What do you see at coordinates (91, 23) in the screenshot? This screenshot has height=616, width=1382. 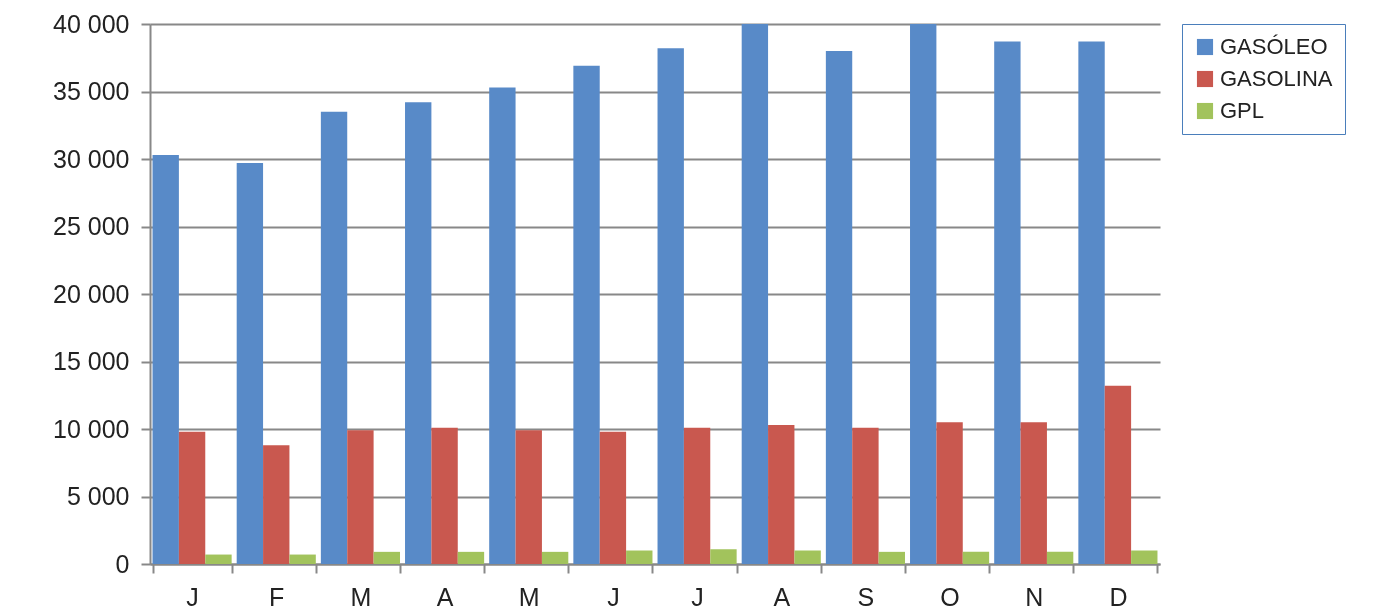 I see `y-tick-label: 40 000` at bounding box center [91, 23].